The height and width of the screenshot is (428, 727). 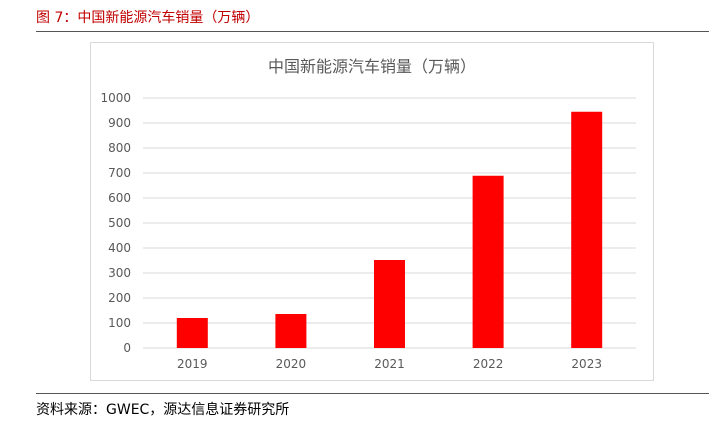 I want to click on bottom-rule, so click(x=372, y=393).